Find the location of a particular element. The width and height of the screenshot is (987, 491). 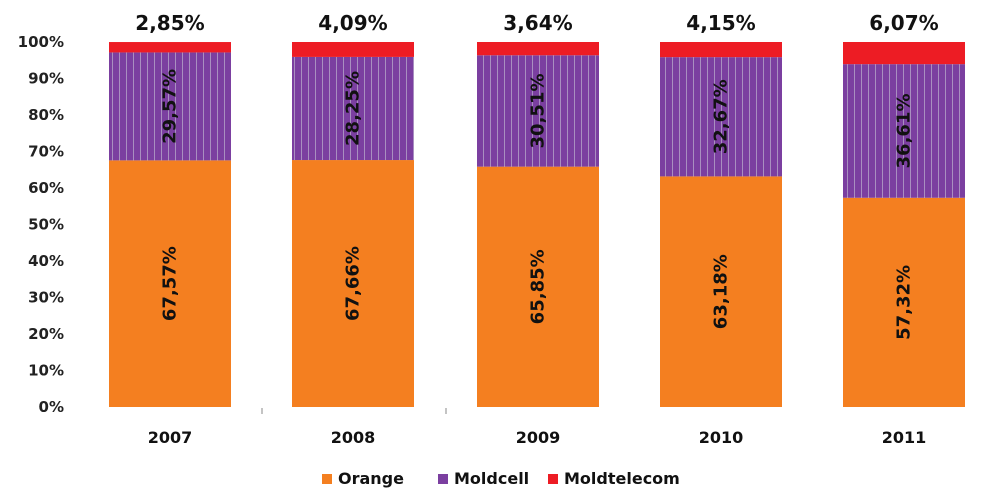

legend-label: Orange is located at coordinates (371, 478).